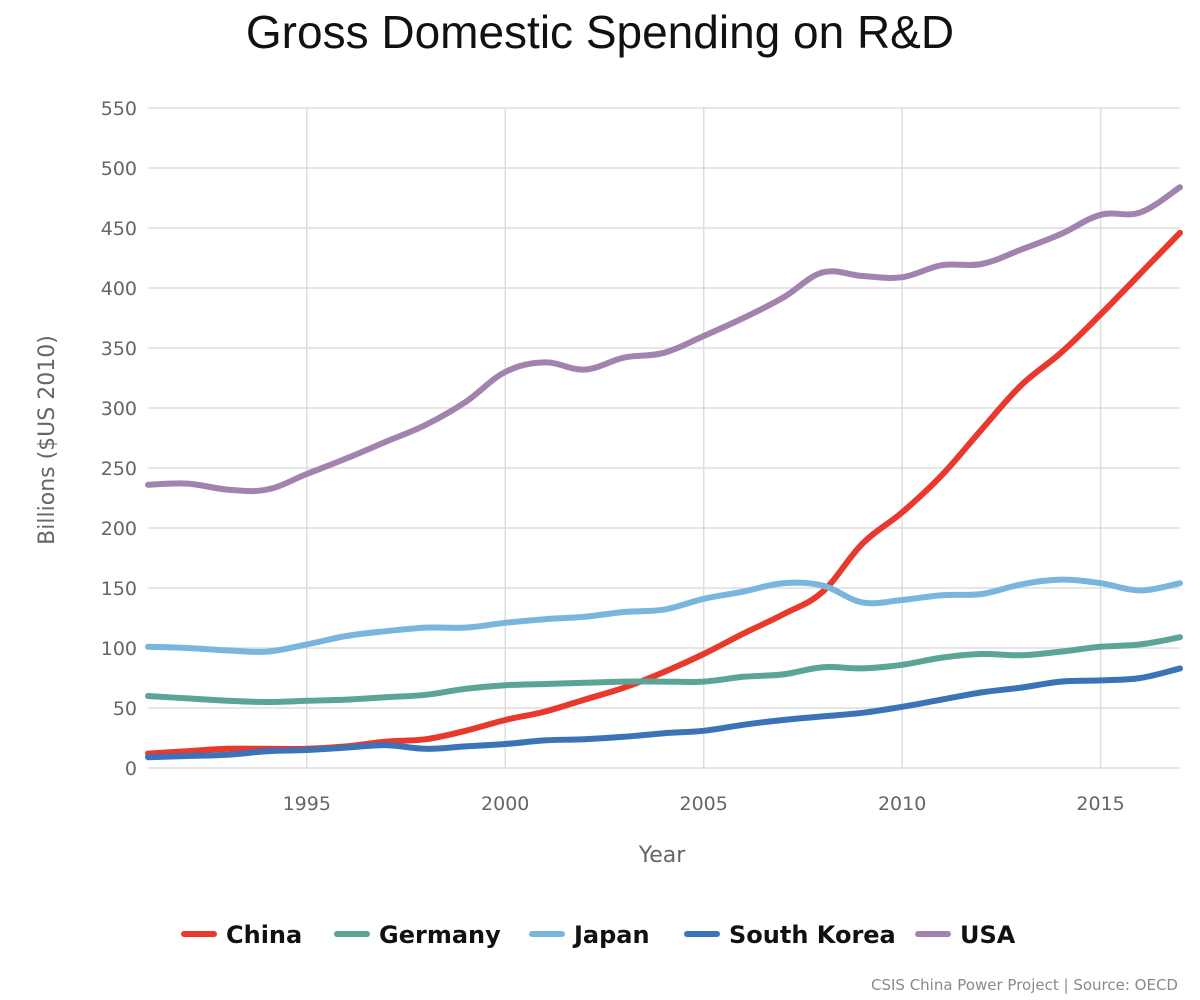 The width and height of the screenshot is (1200, 1000). I want to click on legend-item-usa: USA, so click(965, 935).